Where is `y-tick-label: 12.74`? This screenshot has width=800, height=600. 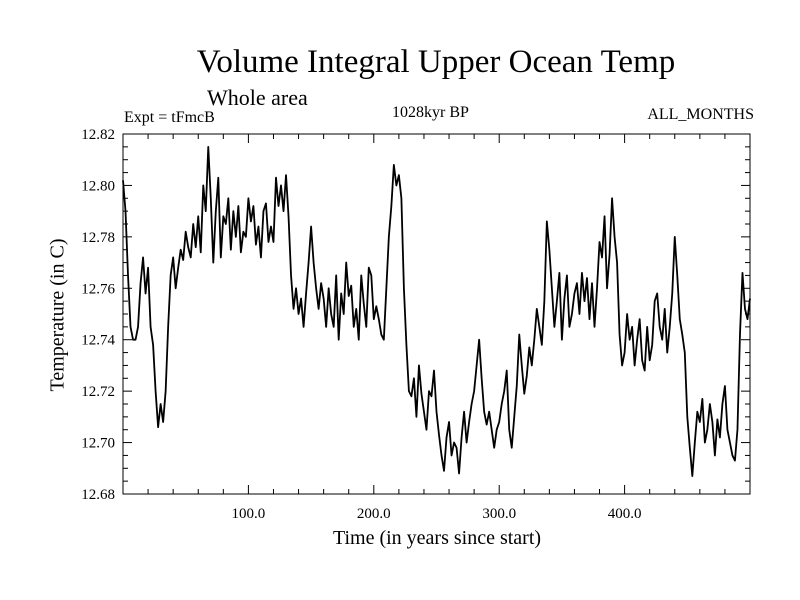 y-tick-label: 12.74 is located at coordinates (98, 341).